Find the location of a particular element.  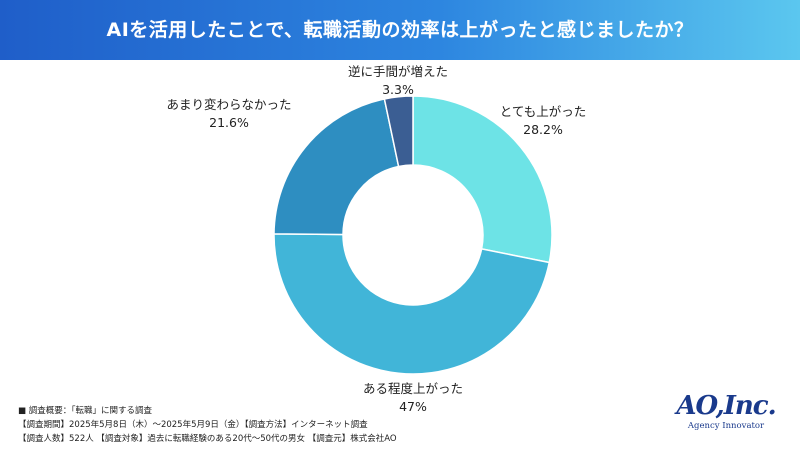

footnote-line: ■ 調査概要：「転職」に関する調査 is located at coordinates (85, 411).